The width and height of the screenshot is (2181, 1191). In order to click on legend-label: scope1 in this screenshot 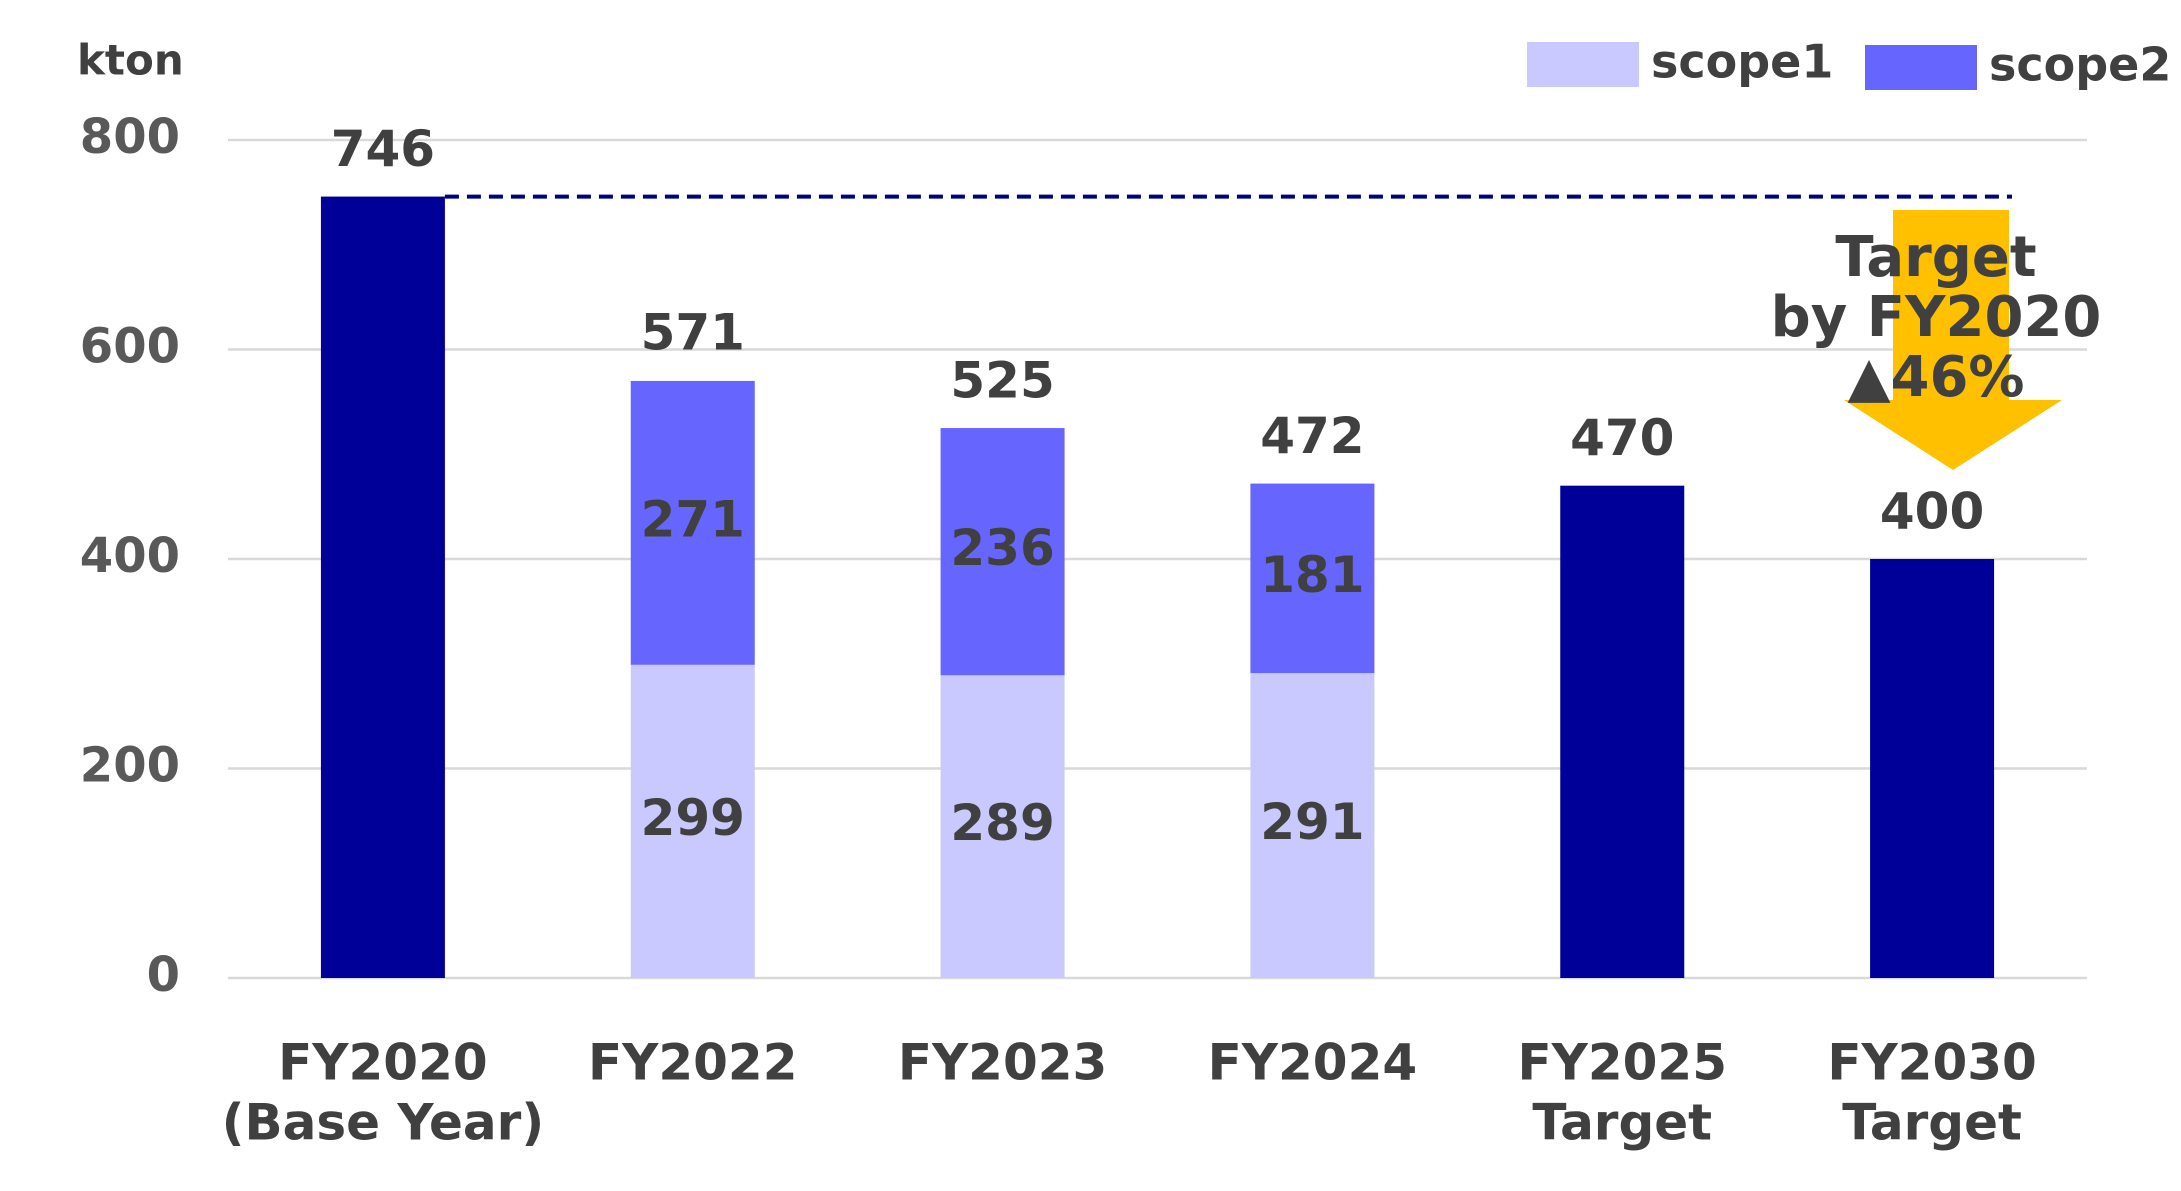, I will do `click(1742, 62)`.